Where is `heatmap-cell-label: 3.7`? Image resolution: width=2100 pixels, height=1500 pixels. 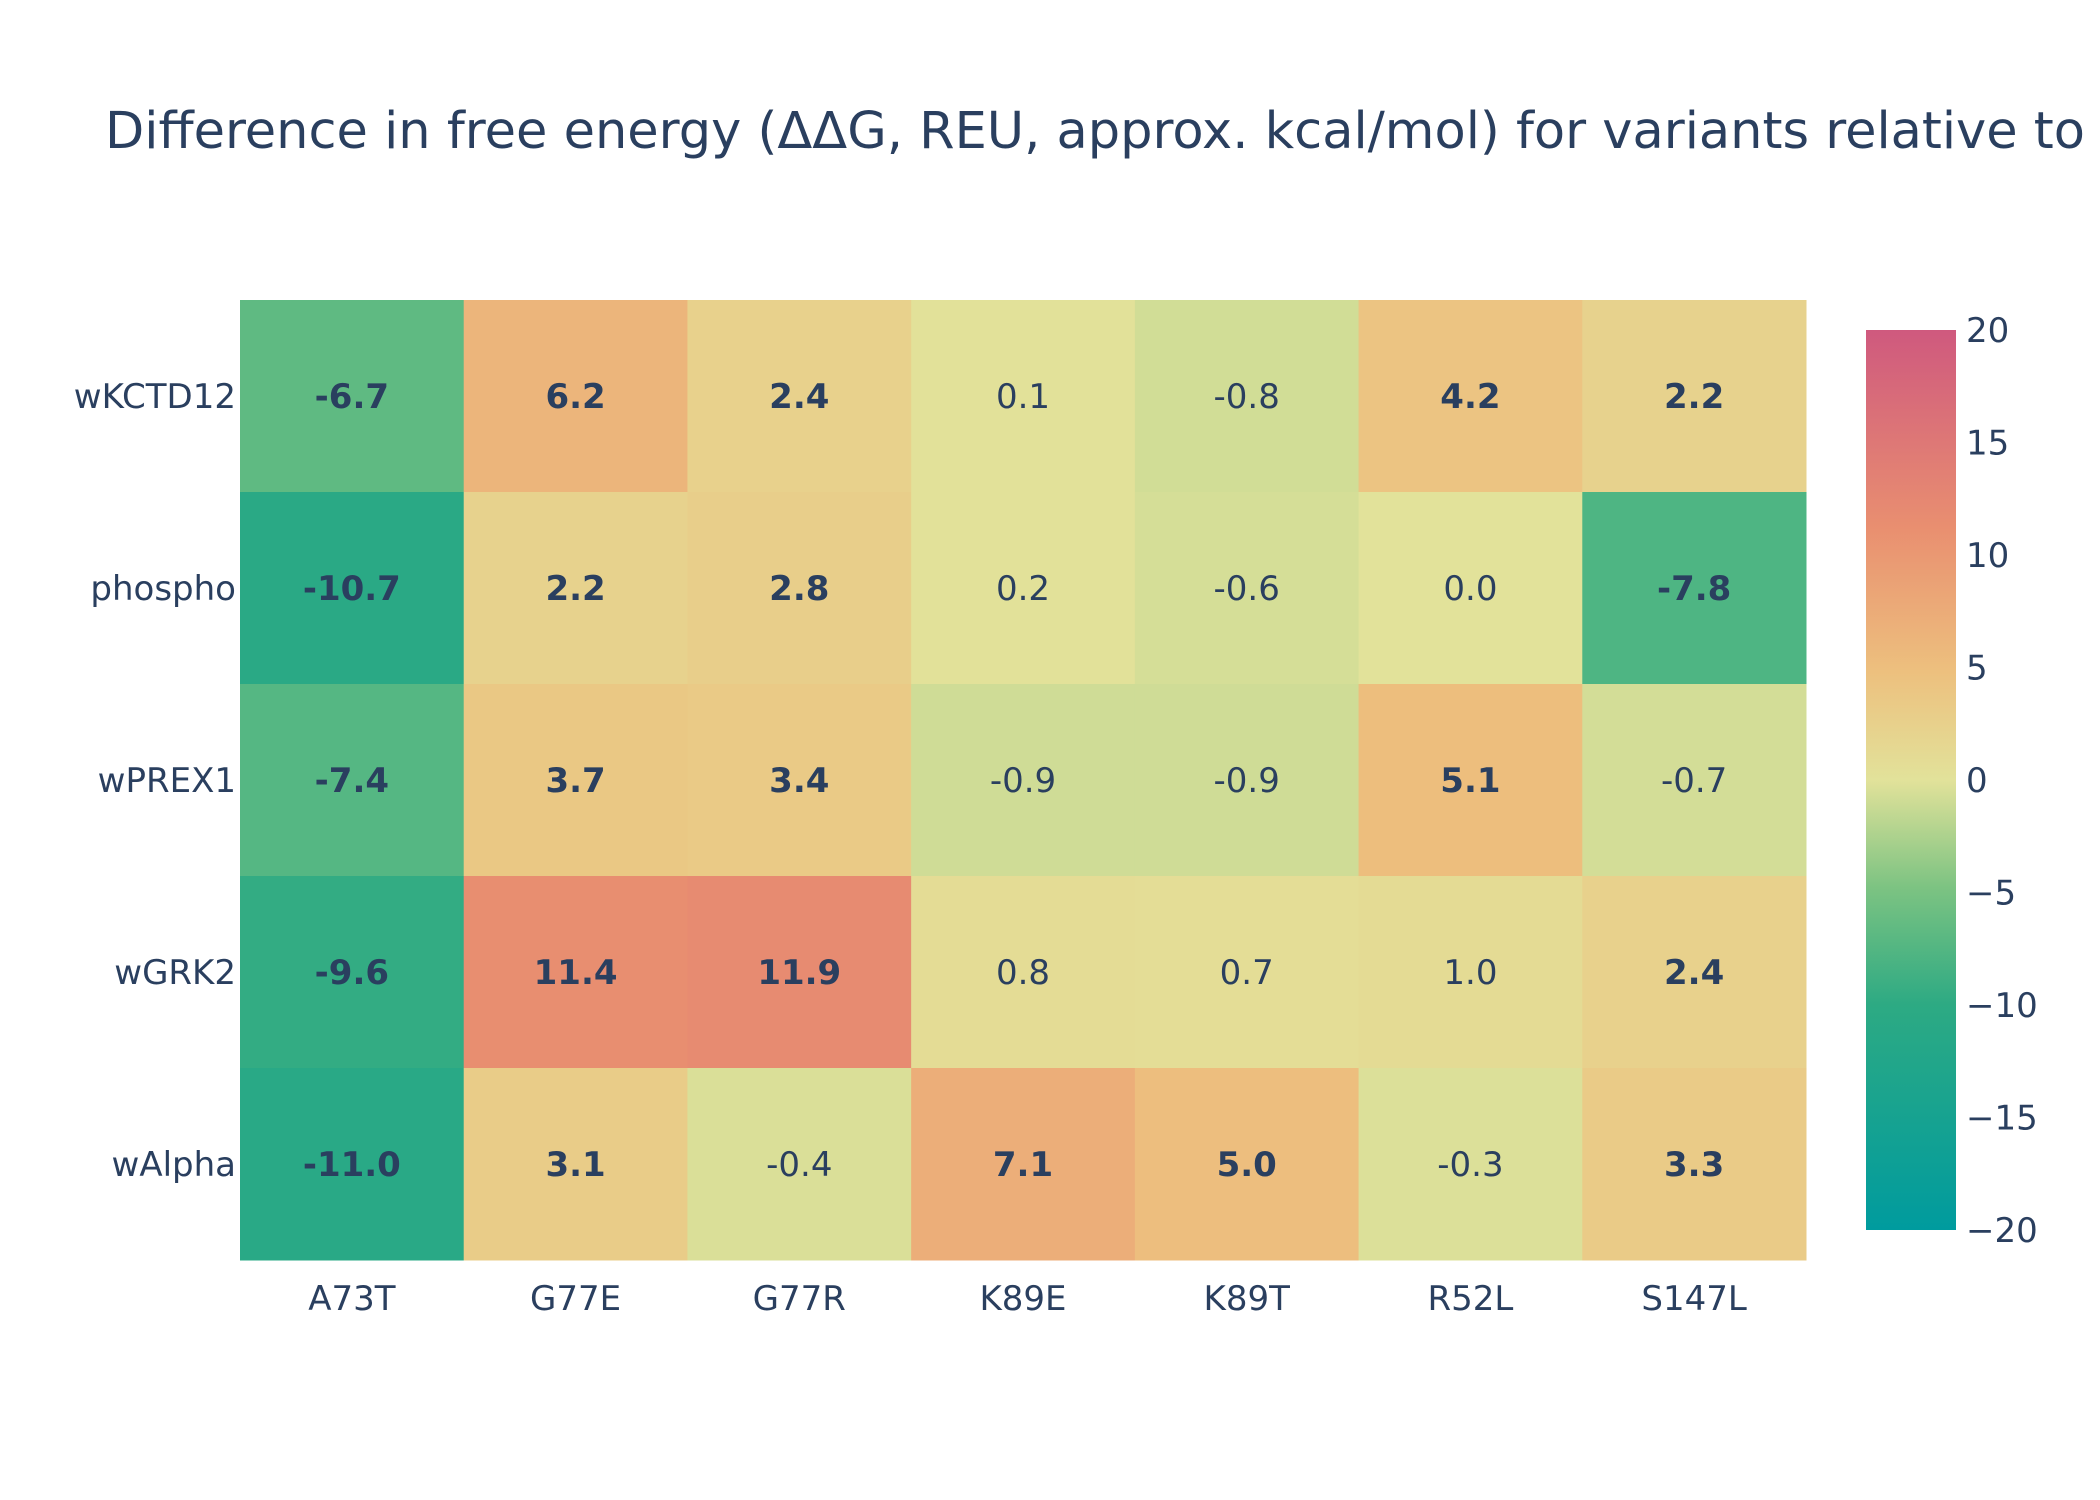
heatmap-cell-label: 3.7 is located at coordinates (575, 781).